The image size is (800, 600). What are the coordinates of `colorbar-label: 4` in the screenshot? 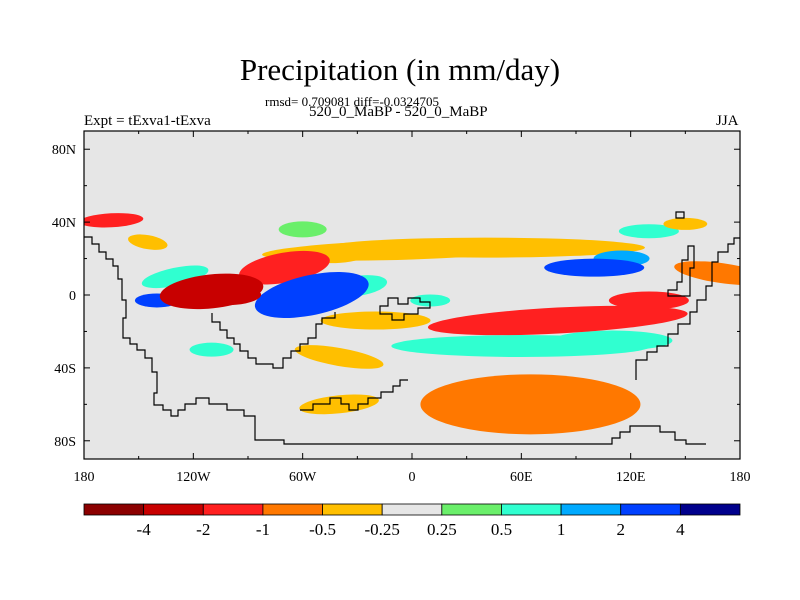 It's located at (680, 529).